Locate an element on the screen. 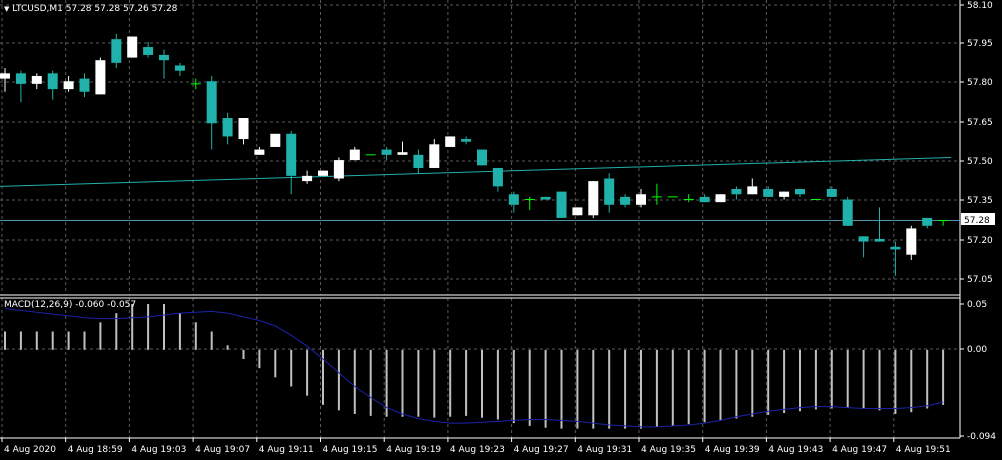  price-tick-label: 57.20 is located at coordinates (980, 241).